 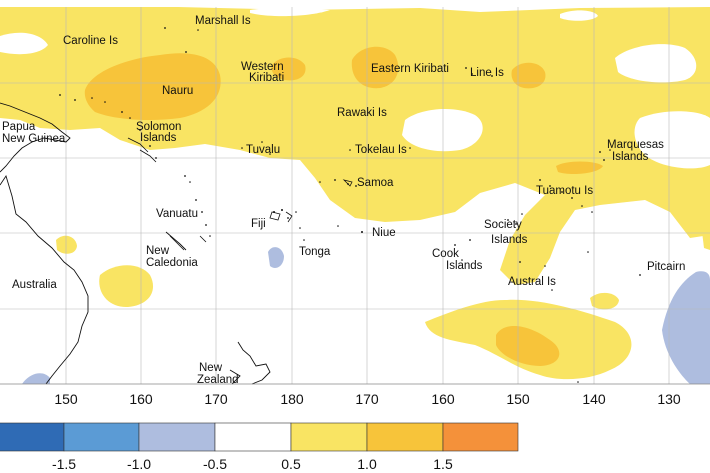 I want to click on label-marshall-is: Marshall Is, so click(x=223, y=21).